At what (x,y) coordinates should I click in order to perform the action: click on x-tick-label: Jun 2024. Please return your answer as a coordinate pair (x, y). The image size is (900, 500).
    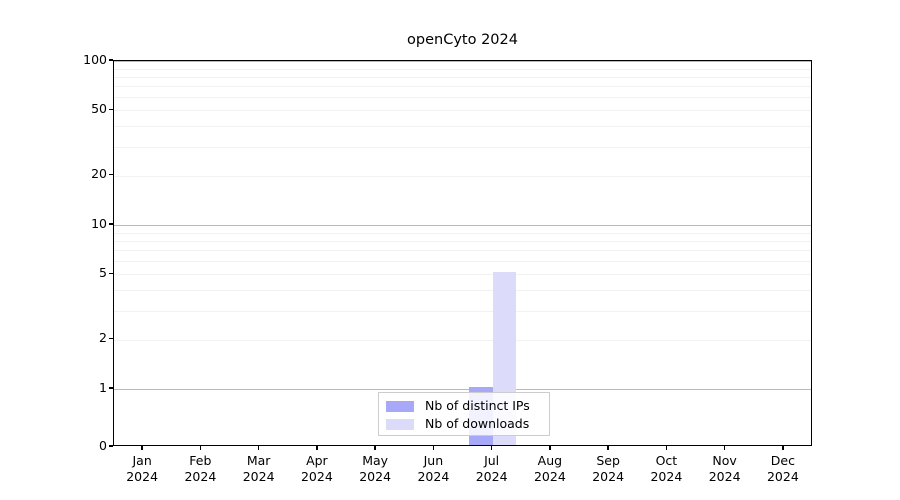
    Looking at the image, I should click on (433, 468).